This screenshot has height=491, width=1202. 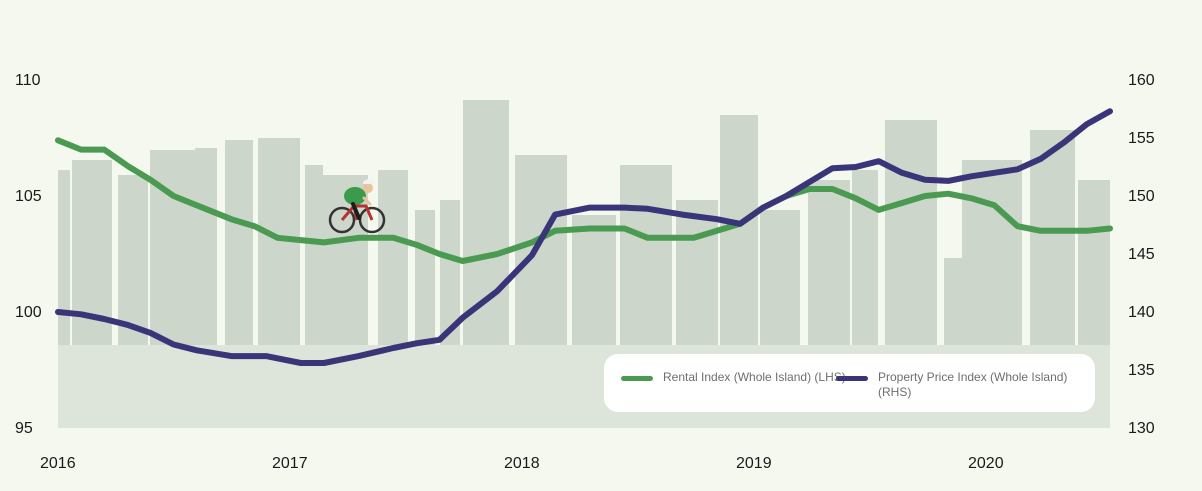 I want to click on x-axis: 2016 2017 2018 2019 2020, so click(x=522, y=463).